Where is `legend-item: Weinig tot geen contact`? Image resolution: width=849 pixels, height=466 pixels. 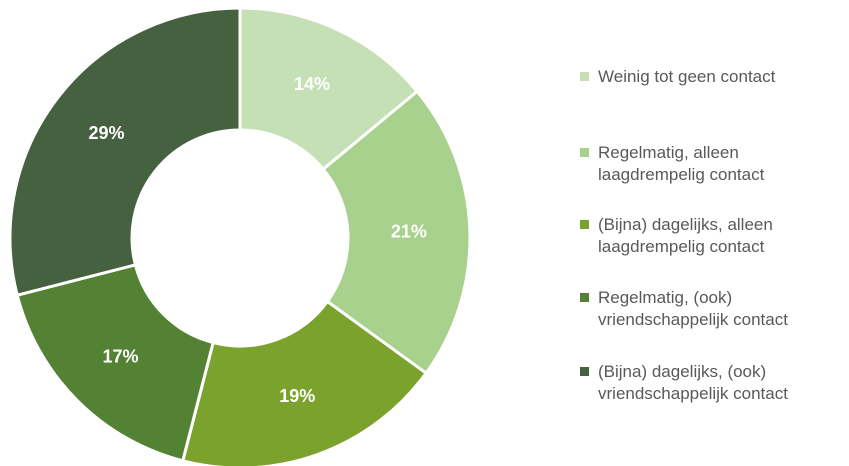
legend-item: Weinig tot geen contact is located at coordinates (714, 77).